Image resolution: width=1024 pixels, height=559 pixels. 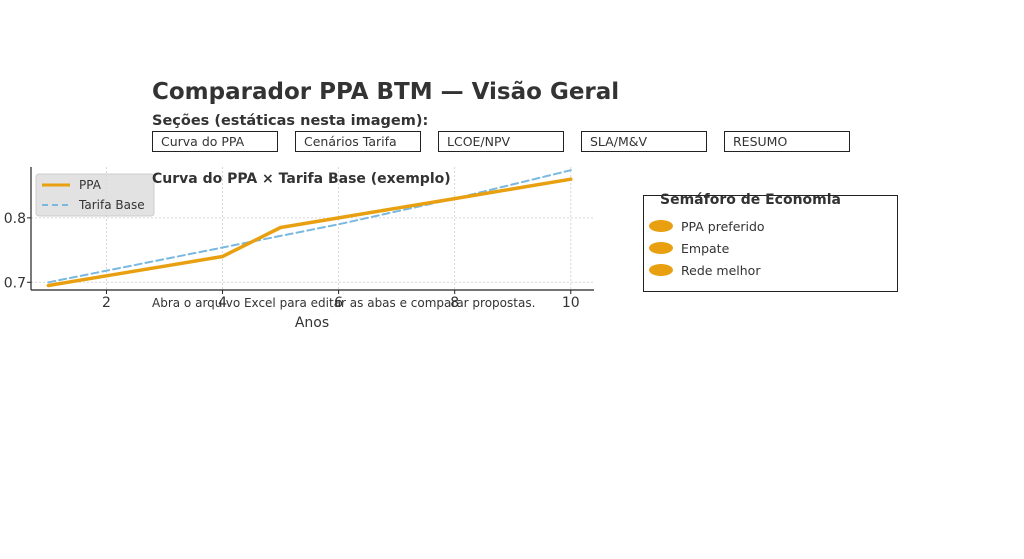 I want to click on semaforo-item-empate: Empate, so click(x=689, y=248).